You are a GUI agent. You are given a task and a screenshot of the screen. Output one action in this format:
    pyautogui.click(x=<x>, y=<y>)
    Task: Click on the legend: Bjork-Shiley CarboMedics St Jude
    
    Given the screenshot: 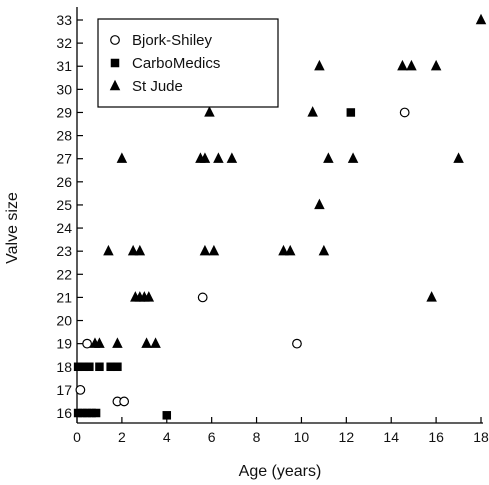 What is the action you would take?
    pyautogui.click(x=188, y=63)
    